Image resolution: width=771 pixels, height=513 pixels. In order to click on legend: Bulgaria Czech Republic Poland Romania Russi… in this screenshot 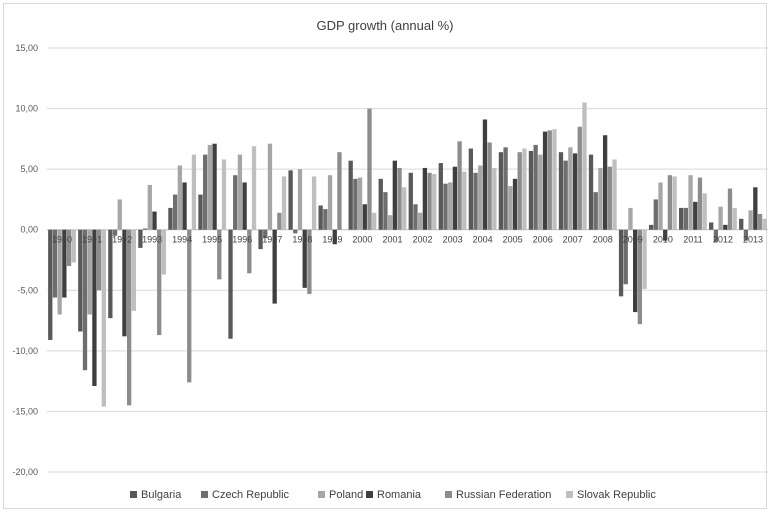, I will do `click(393, 495)`.